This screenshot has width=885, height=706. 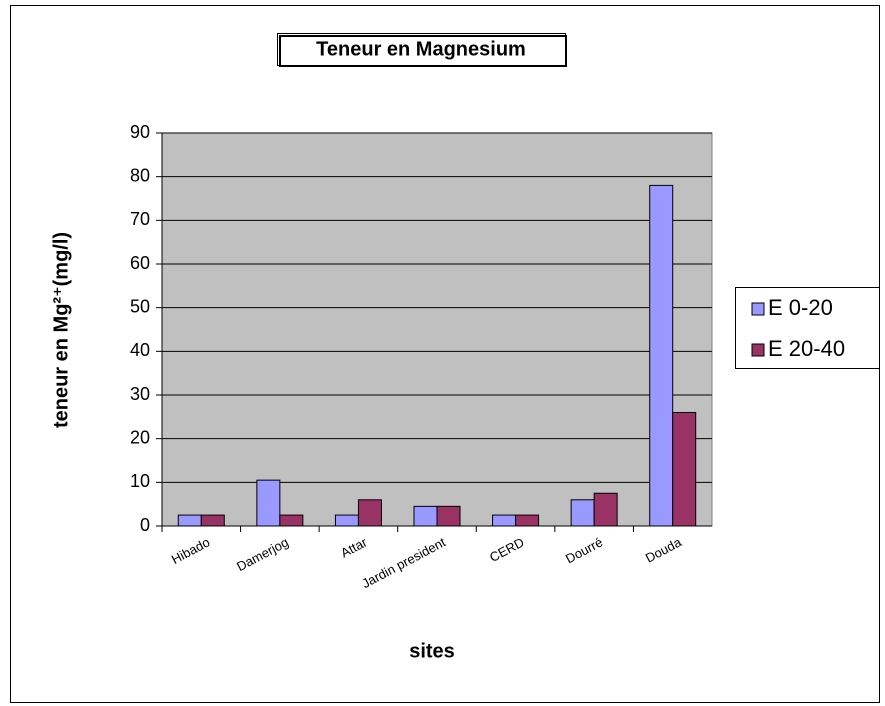 What do you see at coordinates (140, 394) in the screenshot?
I see `y-tick-label: 30` at bounding box center [140, 394].